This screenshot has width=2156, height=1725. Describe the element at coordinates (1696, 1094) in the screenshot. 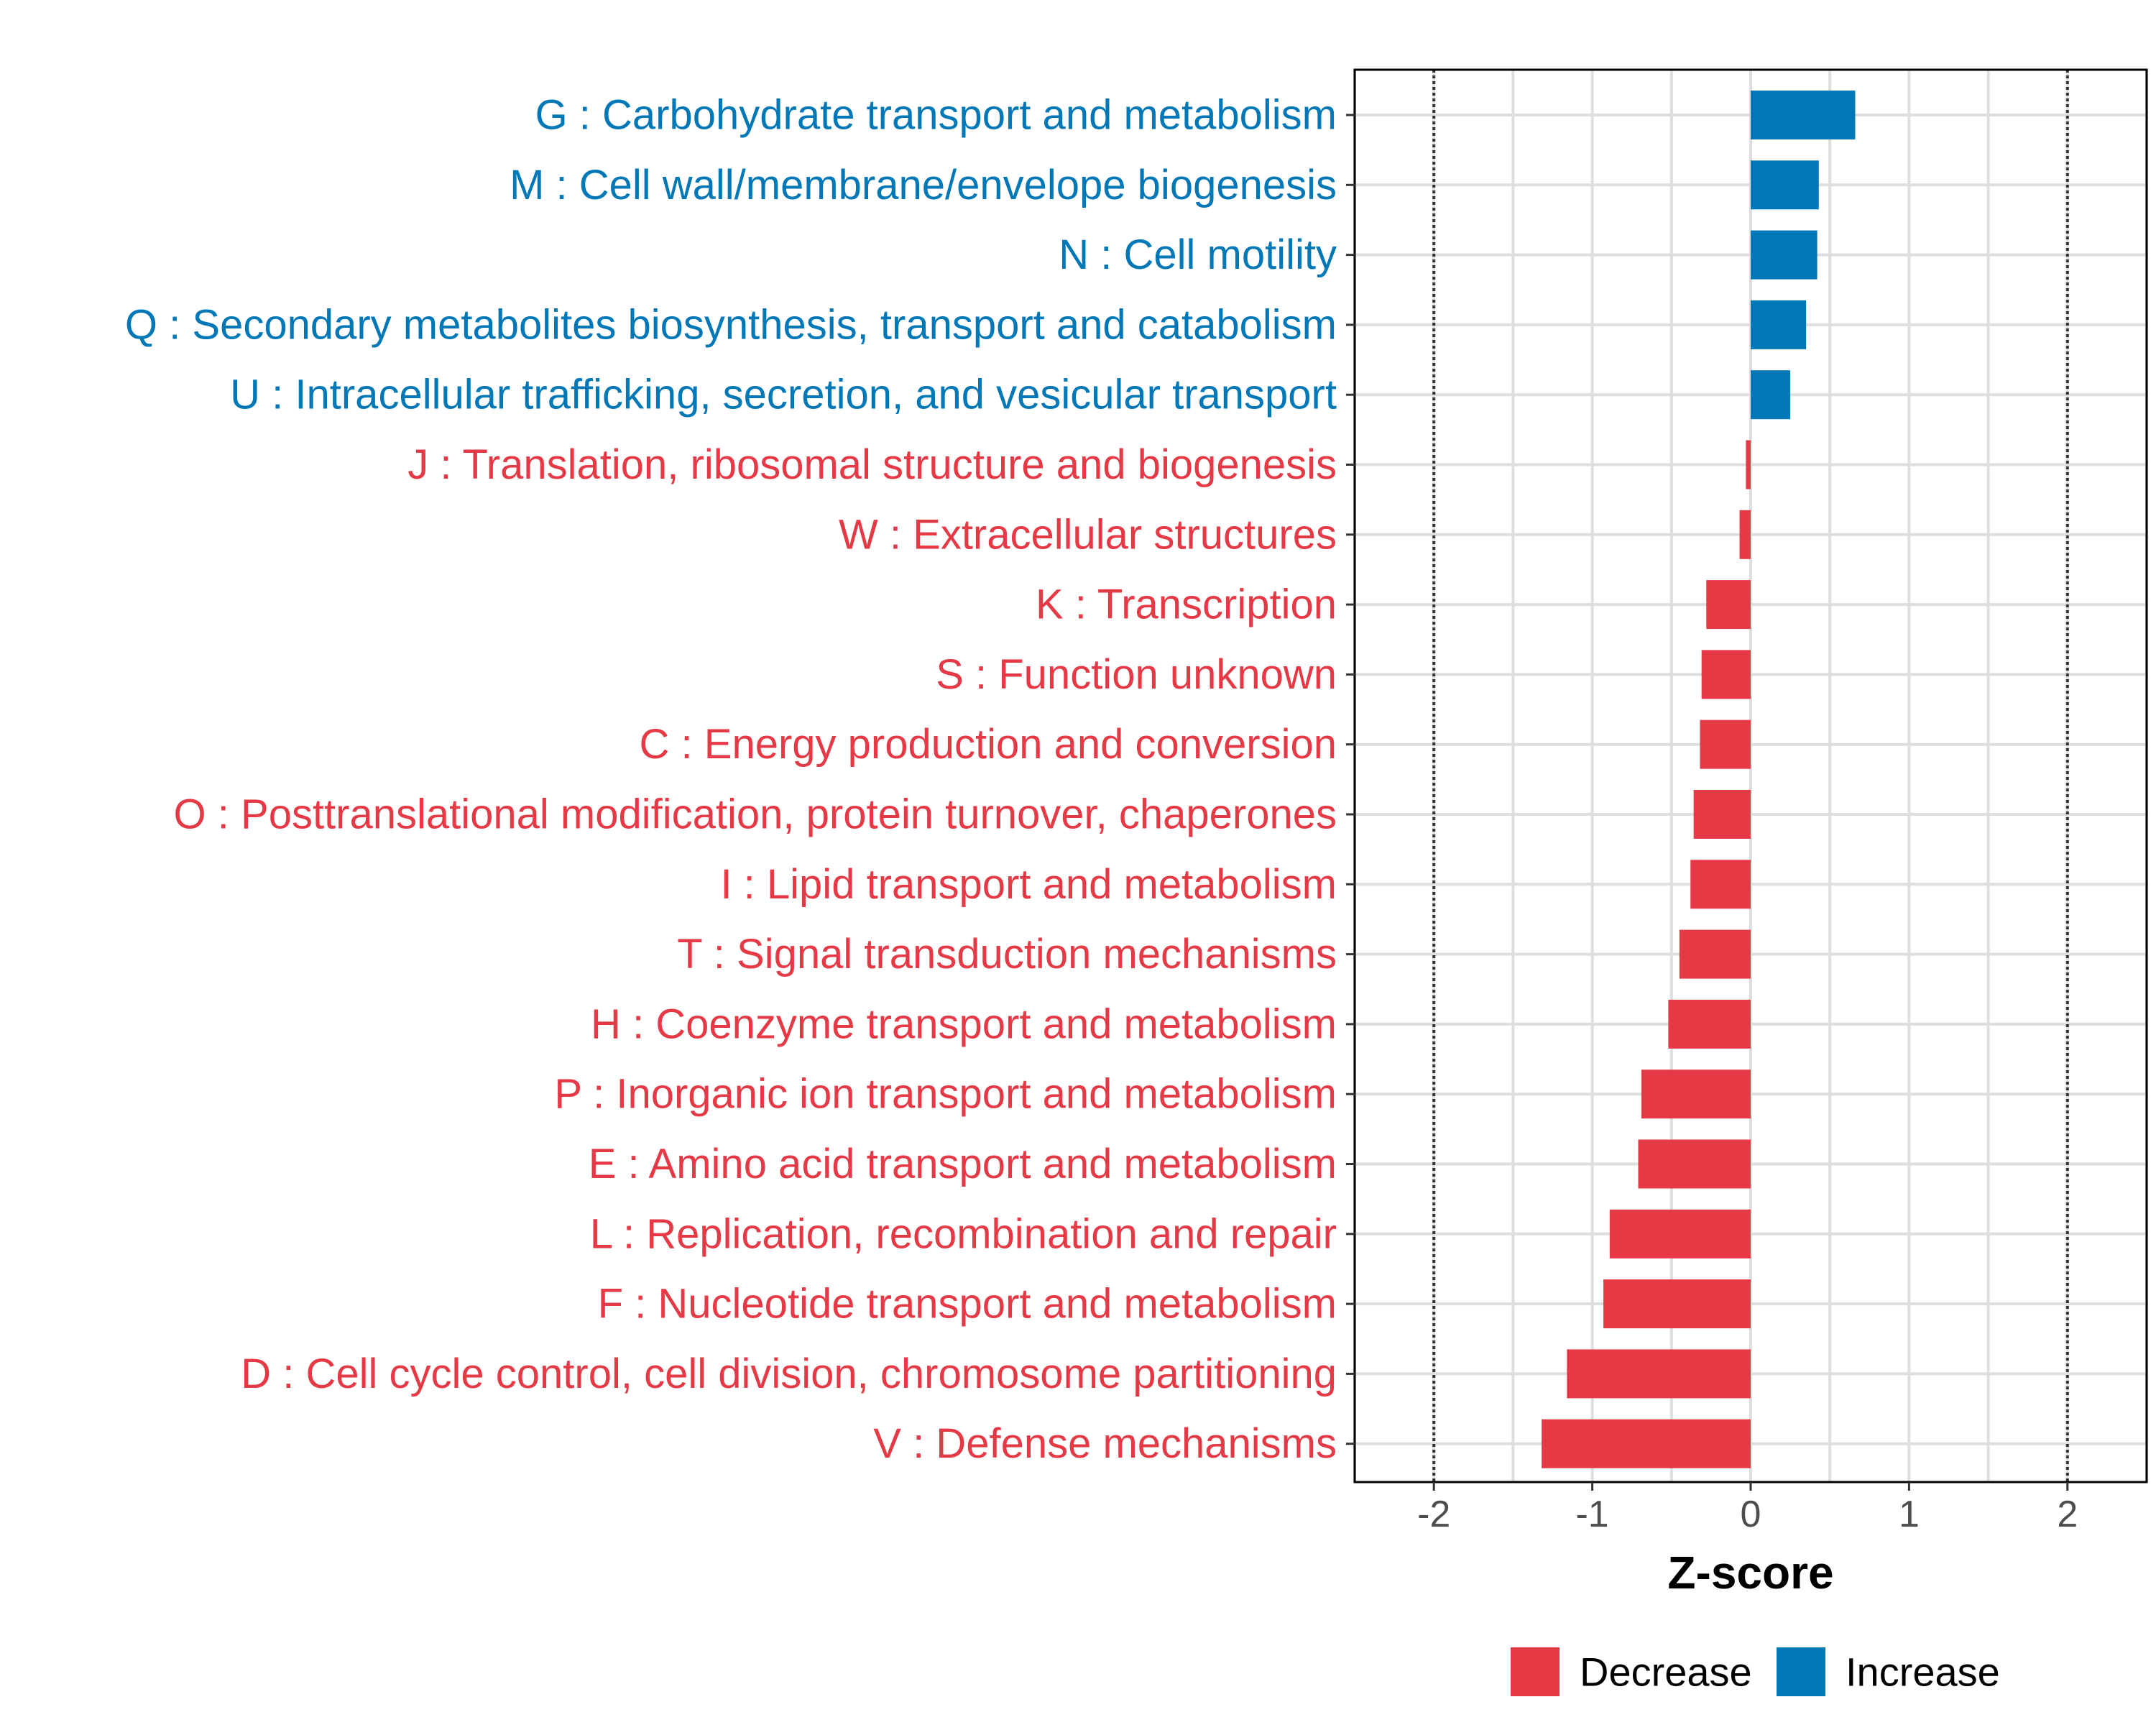

I see `bar-p` at that location.